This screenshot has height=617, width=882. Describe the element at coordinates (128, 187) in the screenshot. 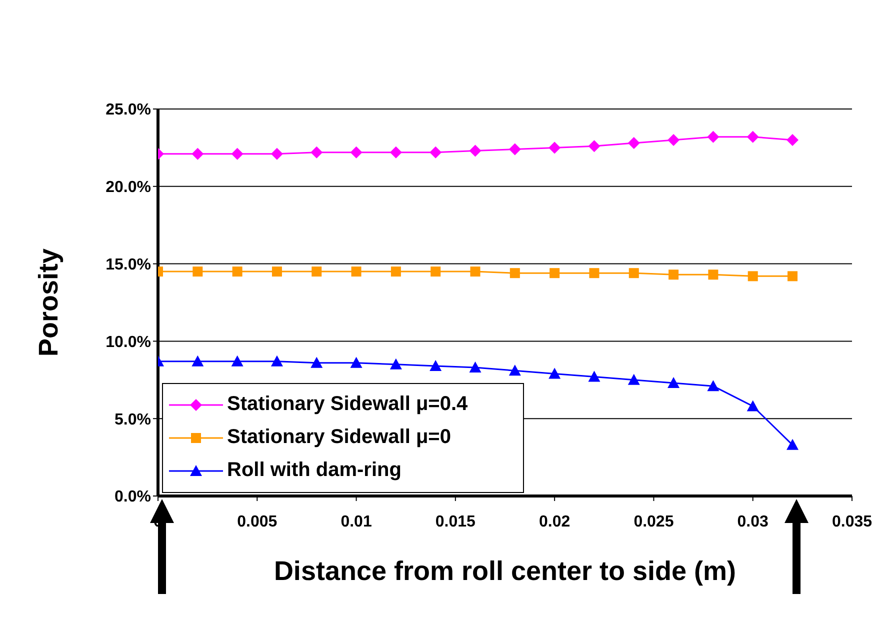

I see `y-tick-label: 20.0%` at that location.